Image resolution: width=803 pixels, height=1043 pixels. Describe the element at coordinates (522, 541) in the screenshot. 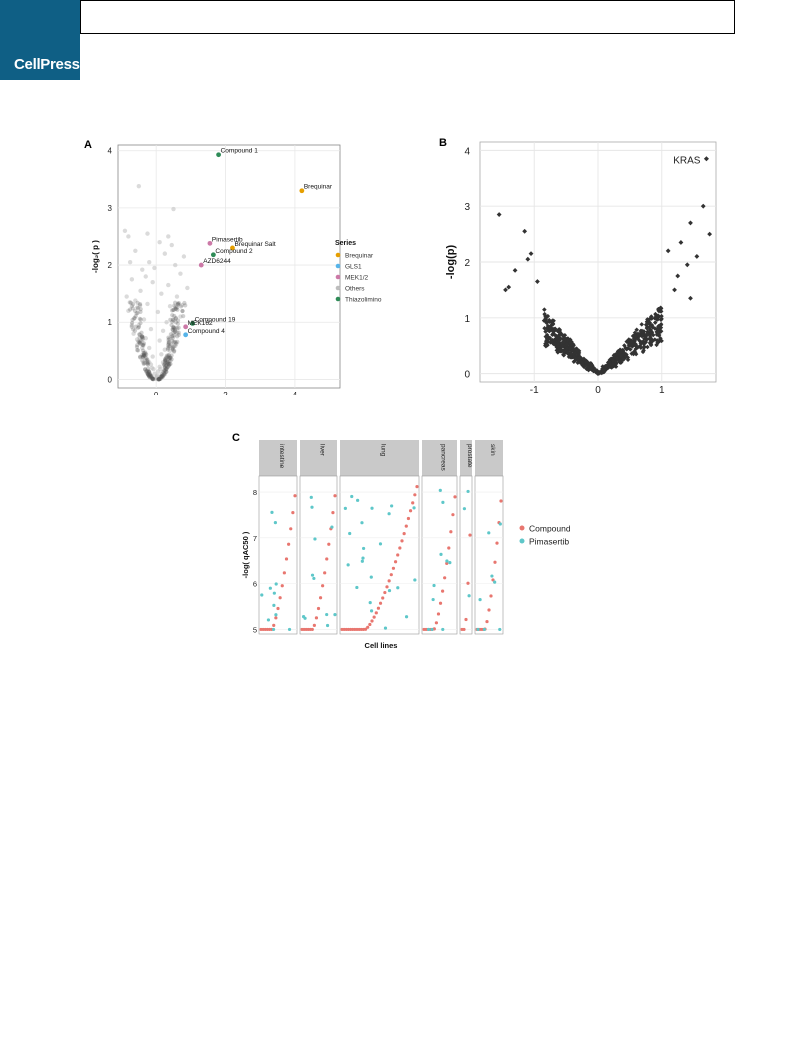

I see `legend-swatch` at that location.